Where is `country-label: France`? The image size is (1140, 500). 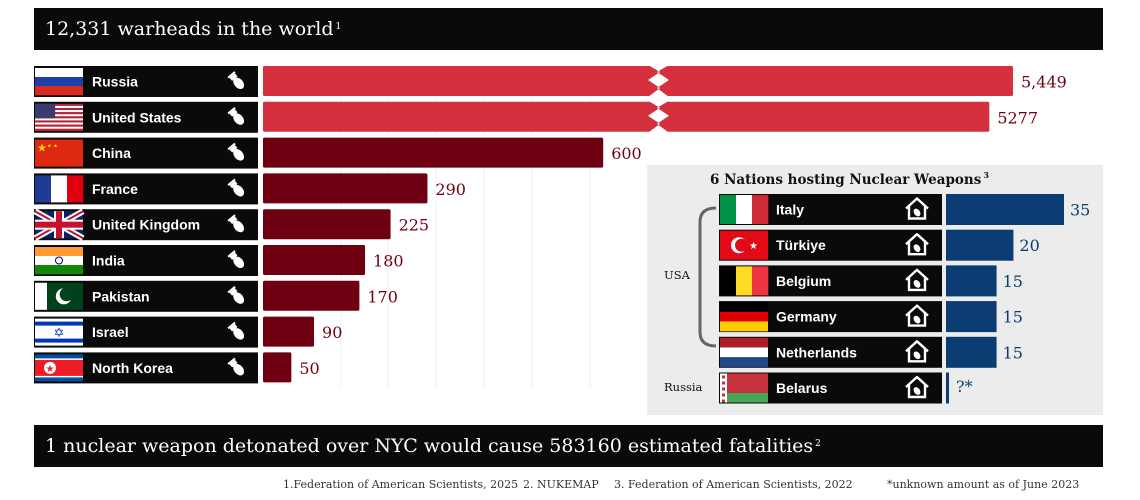 country-label: France is located at coordinates (115, 189).